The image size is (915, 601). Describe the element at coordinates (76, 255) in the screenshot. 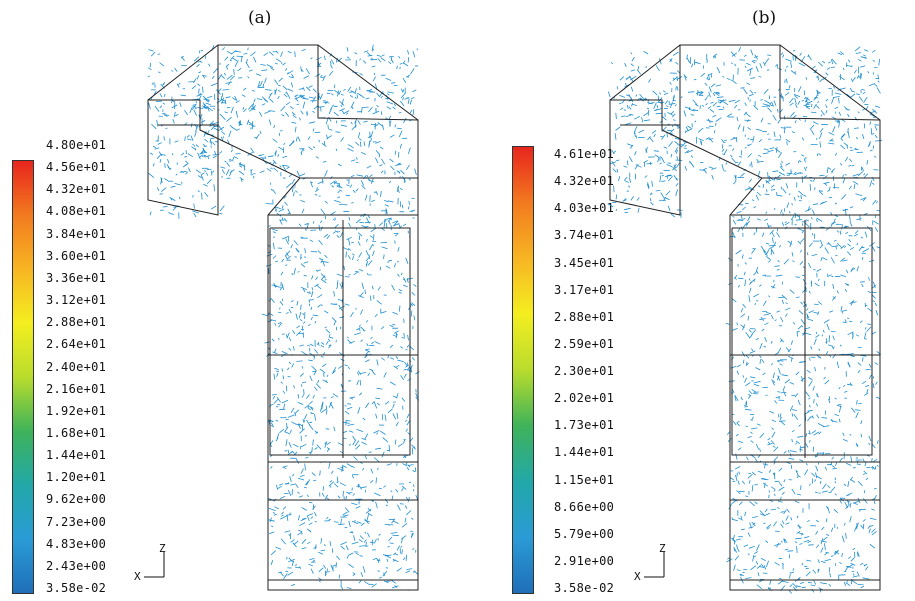

I see `colorbar-tick-label: 3.60e+01` at that location.